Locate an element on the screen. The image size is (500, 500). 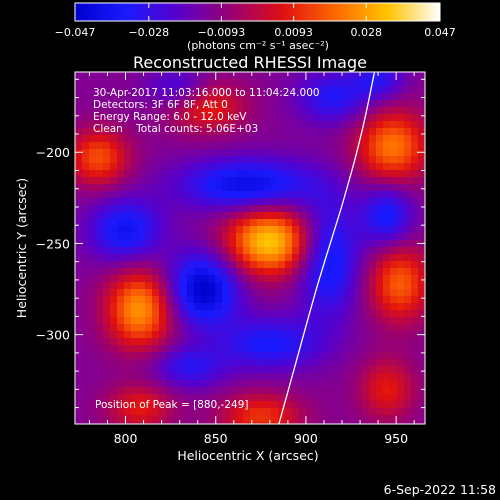
y-axis-label: Heliocentric Y (arcsec) is located at coordinates (21, 248).